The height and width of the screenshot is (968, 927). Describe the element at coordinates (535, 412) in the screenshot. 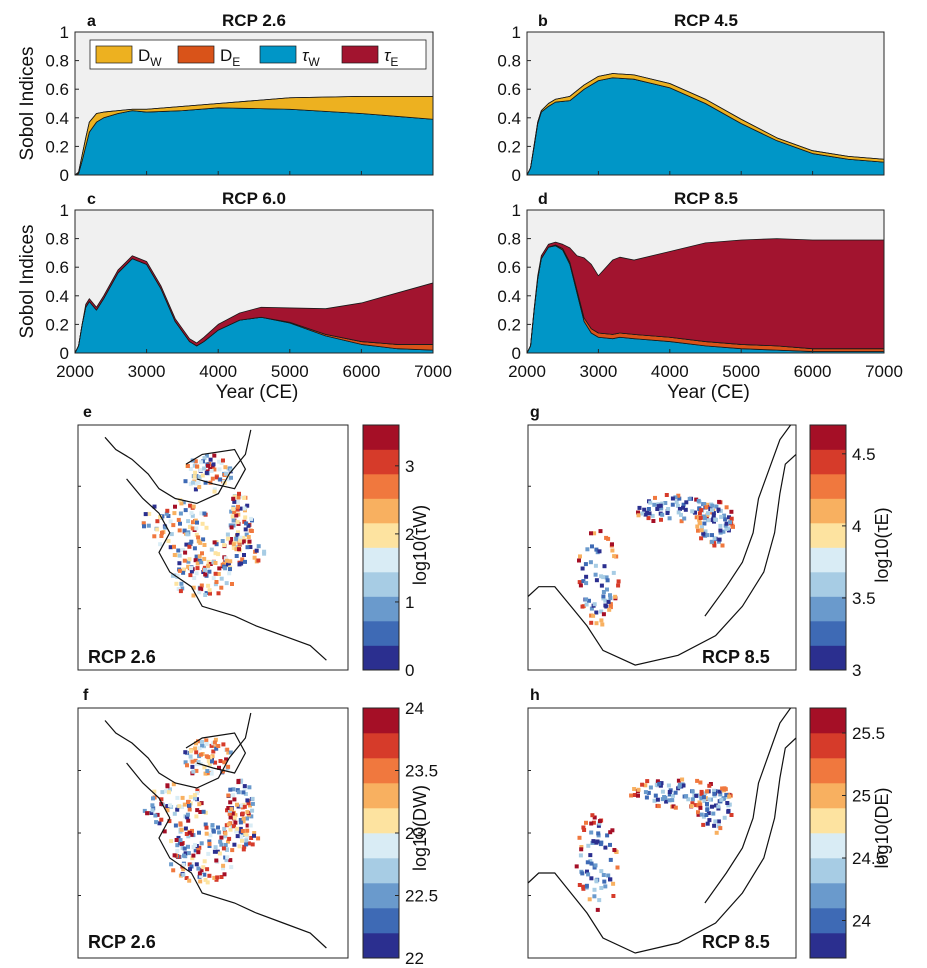

I see `panel-letter-g: g` at that location.